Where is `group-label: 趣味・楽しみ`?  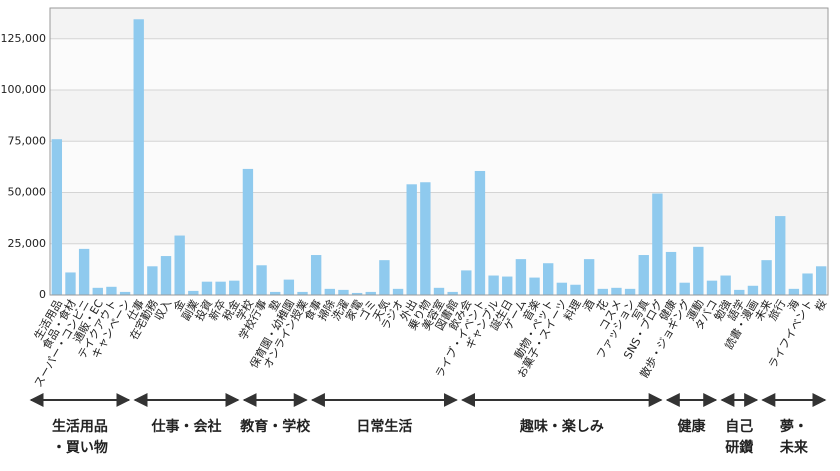
group-label: 趣味・楽しみ is located at coordinates (561, 426).